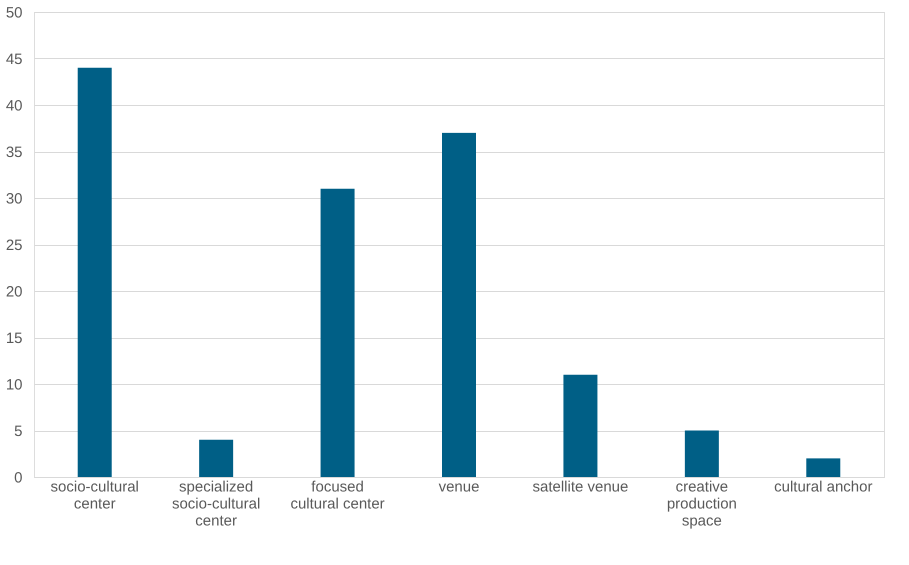  I want to click on x-tick-label: venue, so click(459, 487).